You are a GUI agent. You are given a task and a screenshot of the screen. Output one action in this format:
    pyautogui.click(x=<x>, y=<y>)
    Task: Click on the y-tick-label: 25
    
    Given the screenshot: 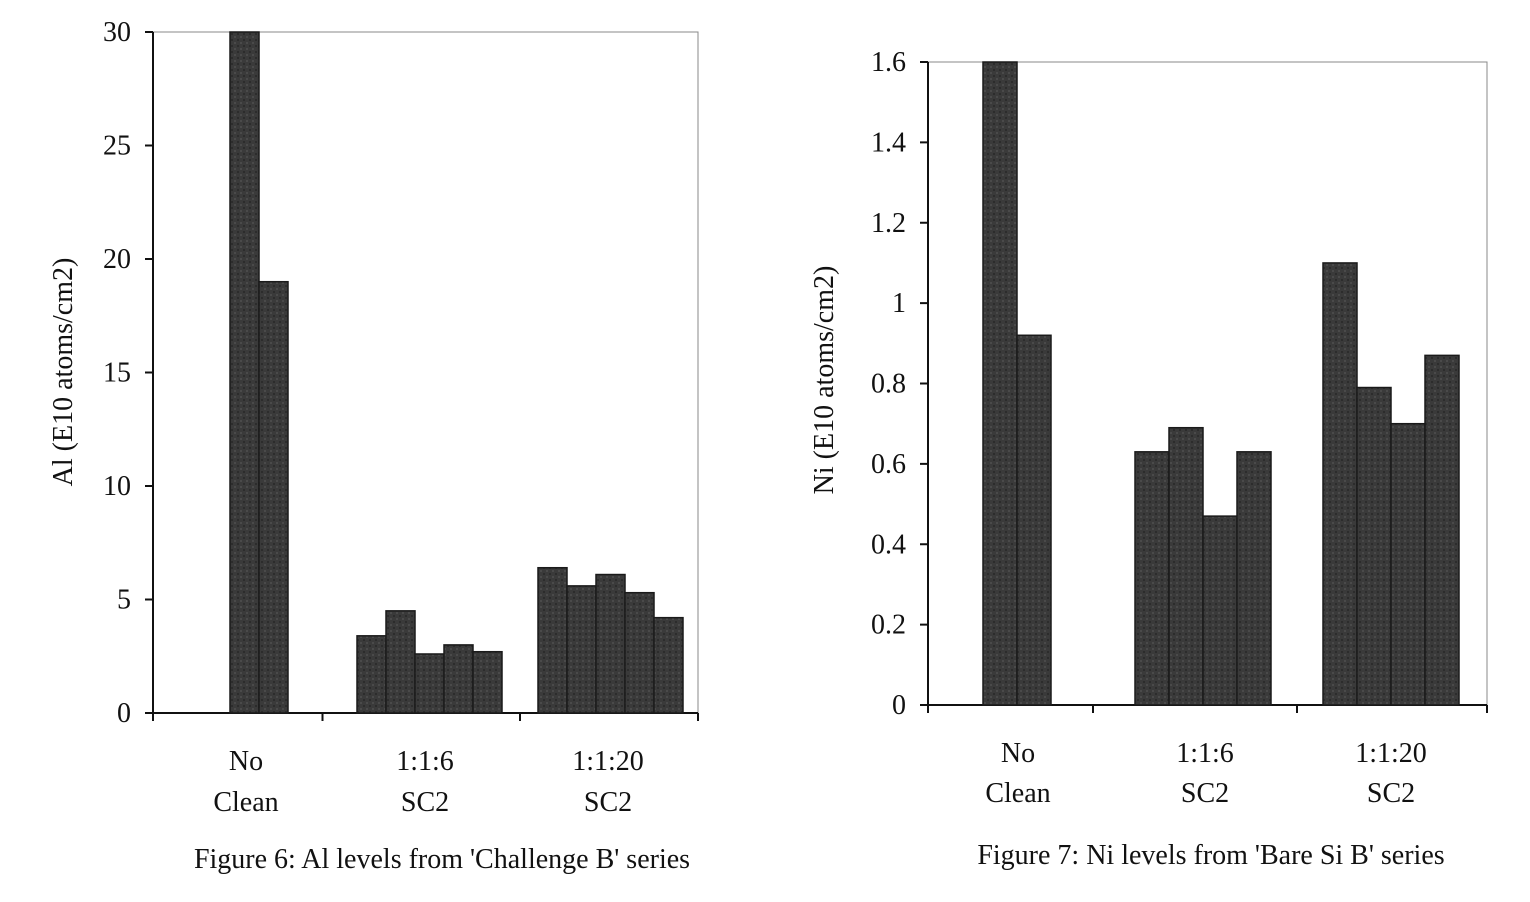 What is the action you would take?
    pyautogui.click(x=117, y=146)
    